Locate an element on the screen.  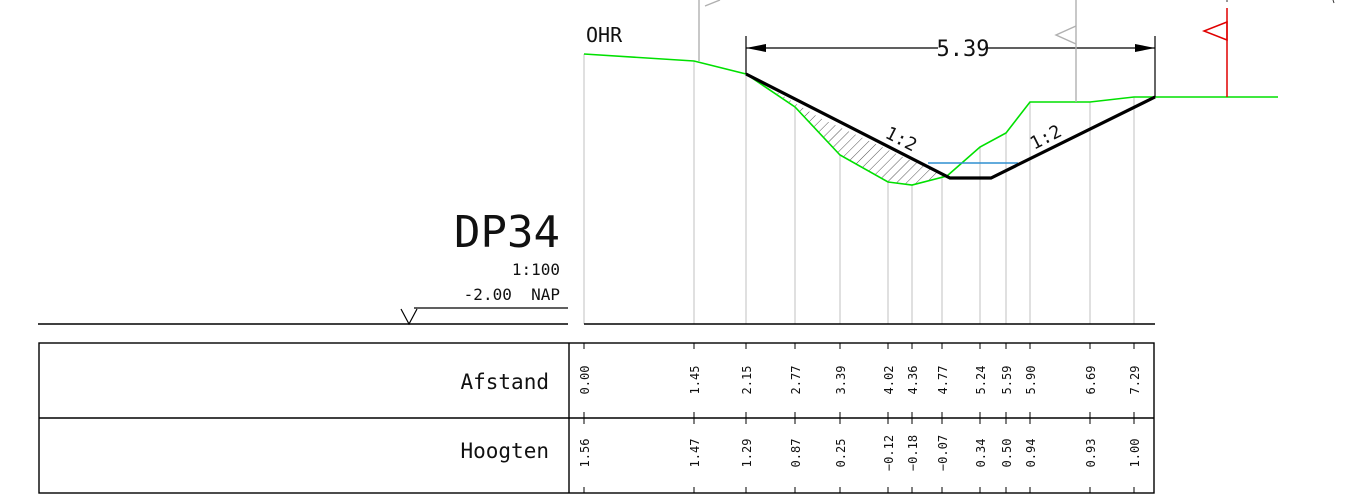
existing-ground-line is located at coordinates (930, 119).